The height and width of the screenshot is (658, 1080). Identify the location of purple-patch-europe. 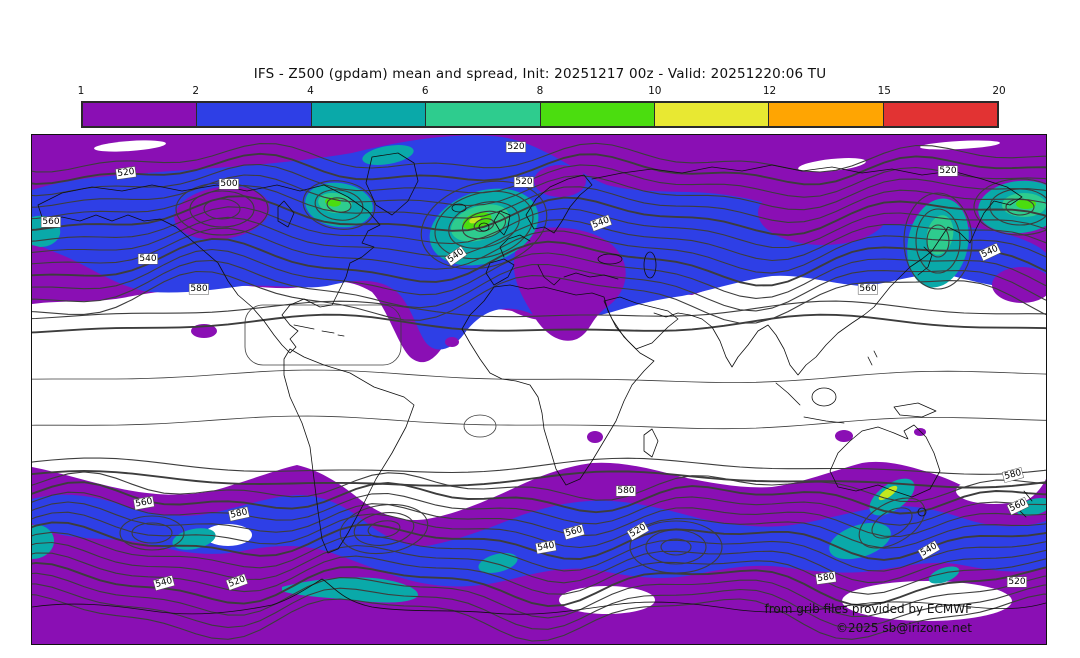
(569, 284).